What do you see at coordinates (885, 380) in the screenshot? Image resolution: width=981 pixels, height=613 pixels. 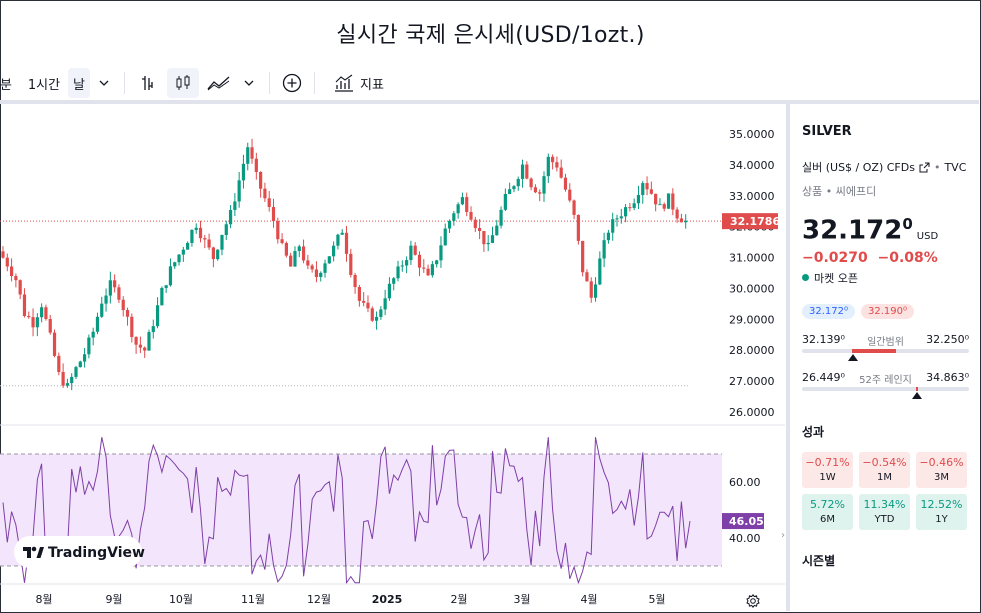 I see `week52-range-label: 52주 레인지` at bounding box center [885, 380].